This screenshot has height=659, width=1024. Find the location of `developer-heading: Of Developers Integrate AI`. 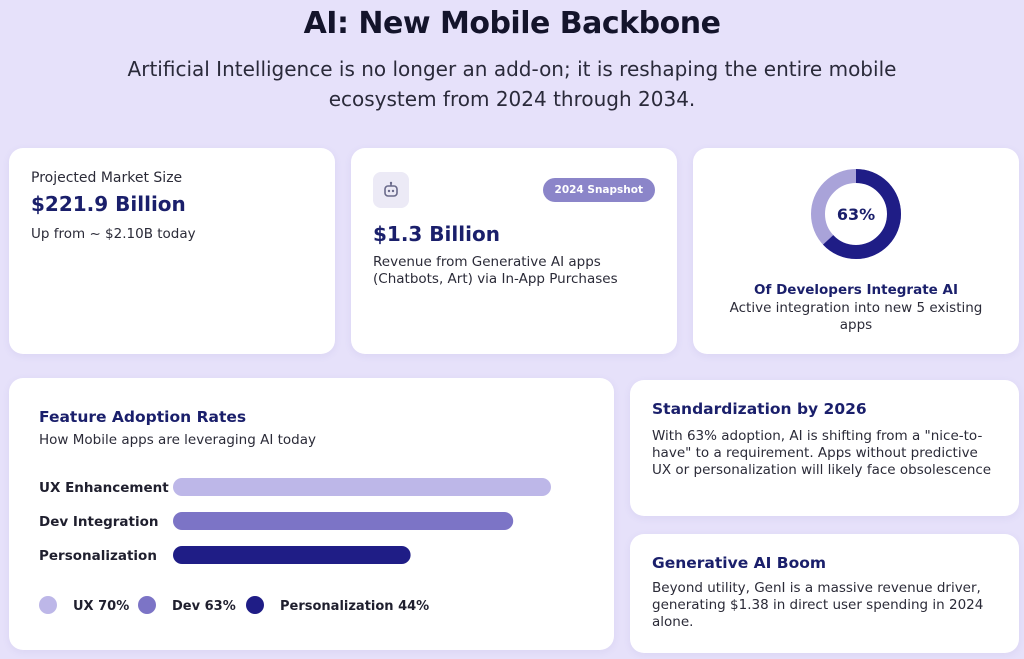

developer-heading: Of Developers Integrate AI is located at coordinates (856, 290).